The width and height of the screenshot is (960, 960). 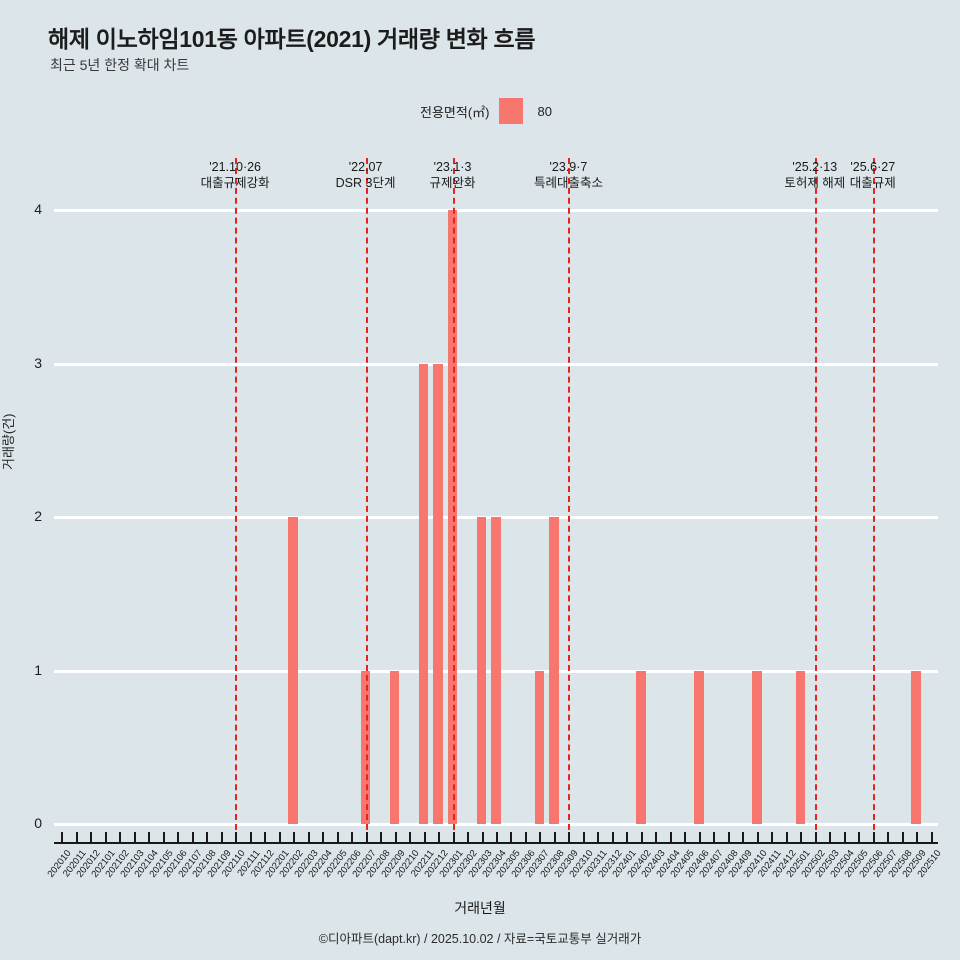 What do you see at coordinates (366, 176) in the screenshot?
I see `annotation-label: '22.07 DSR 3단계` at bounding box center [366, 176].